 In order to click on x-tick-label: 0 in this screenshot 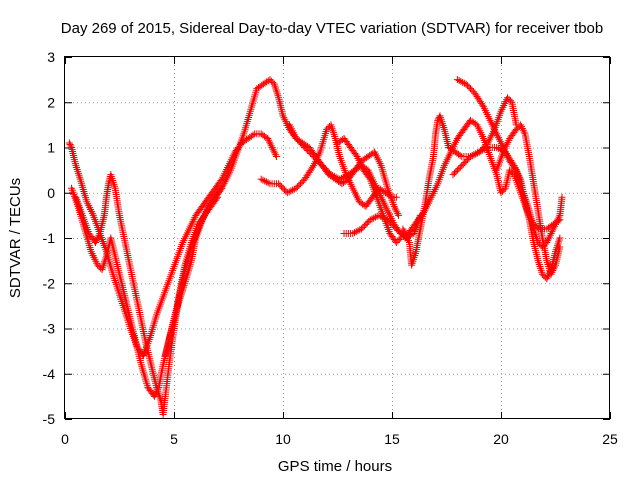, I will do `click(65, 439)`.